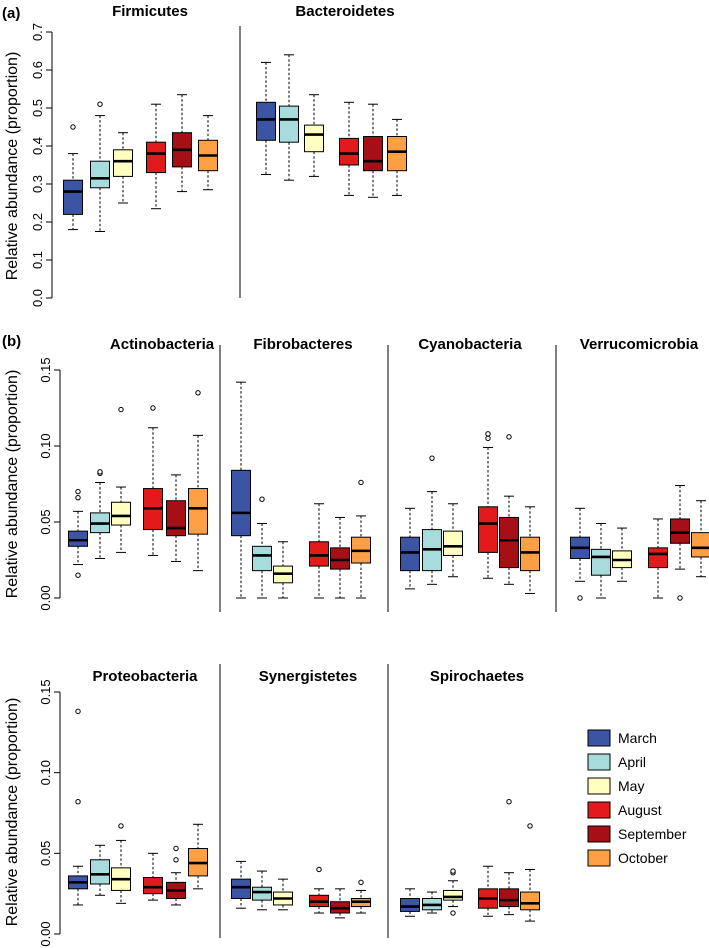  What do you see at coordinates (643, 858) in the screenshot?
I see `legend-label: October` at bounding box center [643, 858].